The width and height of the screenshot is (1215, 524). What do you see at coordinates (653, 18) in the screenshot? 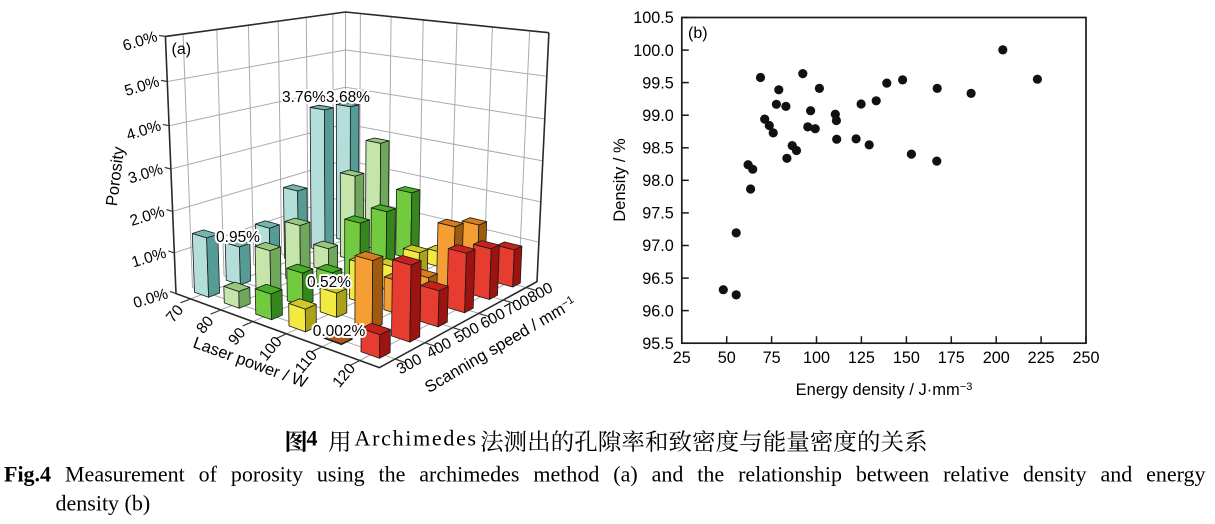
I see `svg-text: 100.5` at bounding box center [653, 18].